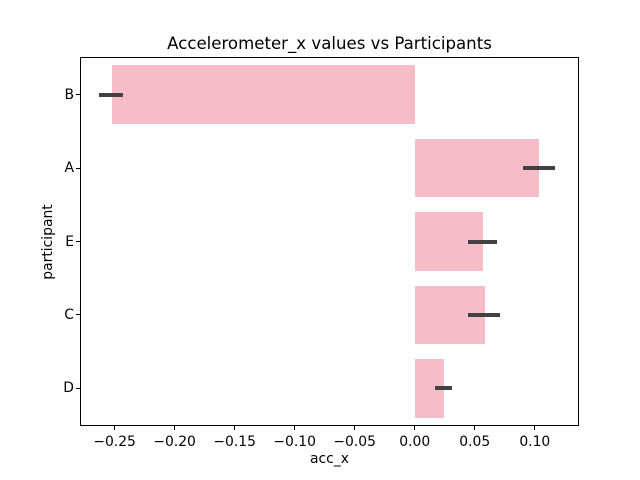 The height and width of the screenshot is (480, 640). I want to click on y-tick-C, so click(78, 315).